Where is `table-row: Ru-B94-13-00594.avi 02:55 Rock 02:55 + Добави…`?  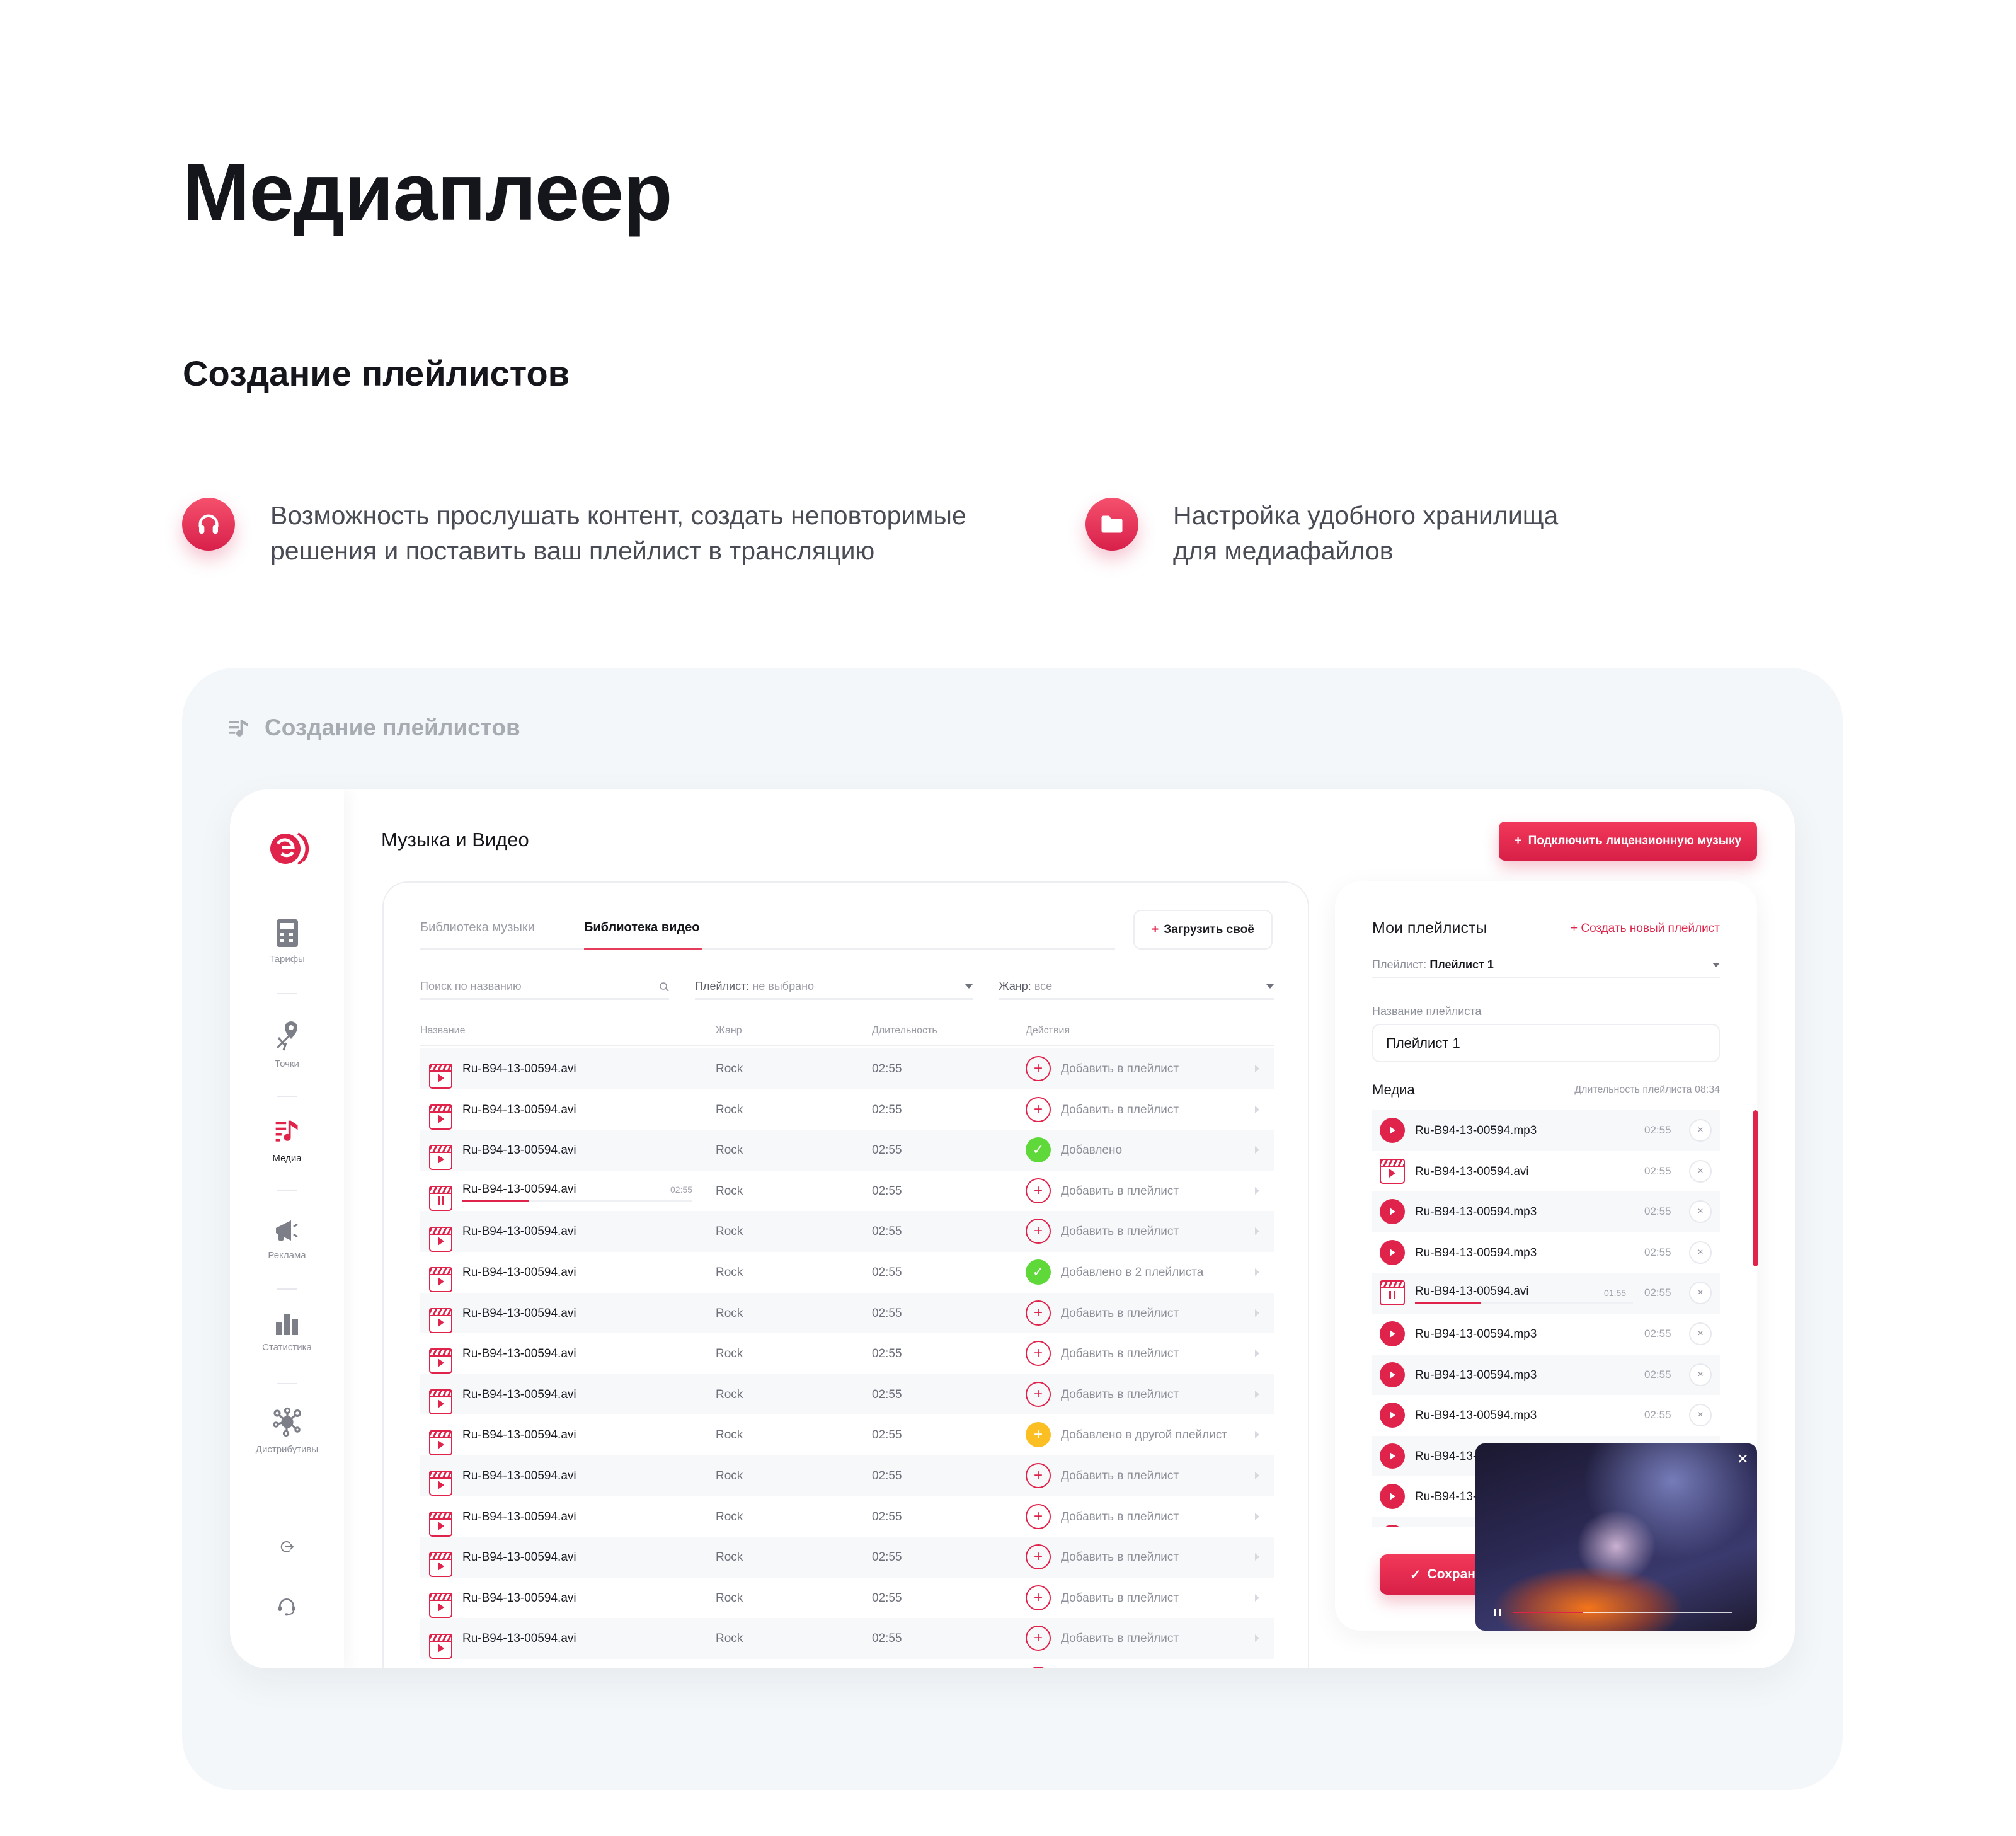
table-row: Ru-B94-13-00594.avi 02:55 Rock 02:55 + Добави… is located at coordinates (847, 1192).